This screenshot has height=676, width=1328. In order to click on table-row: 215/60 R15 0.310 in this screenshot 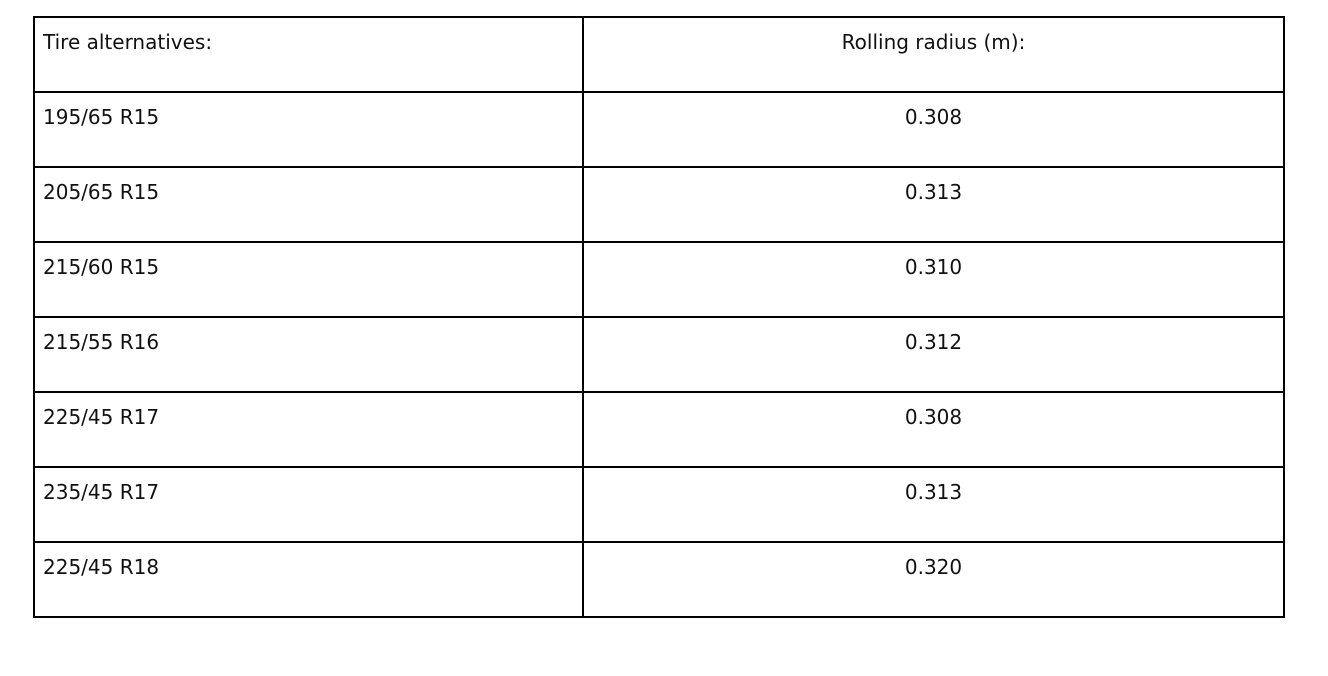, I will do `click(659, 279)`.